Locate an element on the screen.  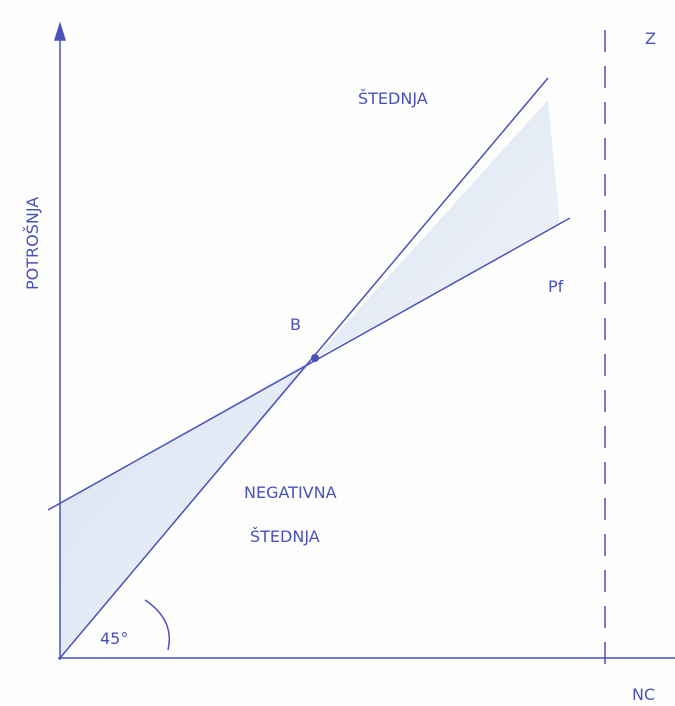
neg-savings-label: NEGATIVNA is located at coordinates (290, 492).